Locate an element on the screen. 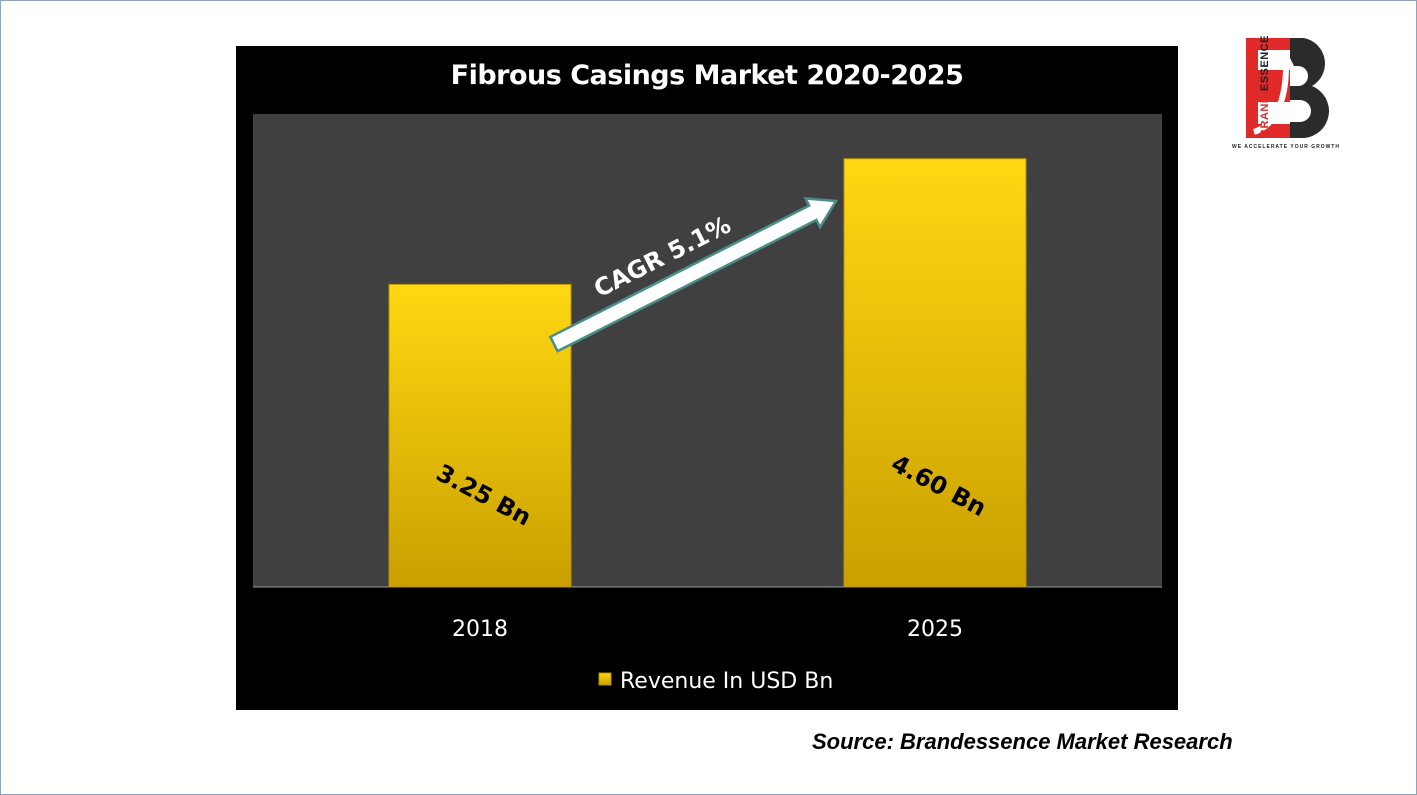 The height and width of the screenshot is (795, 1417). chart-title: Fibrous Casings Market 2020-2025 is located at coordinates (707, 75).